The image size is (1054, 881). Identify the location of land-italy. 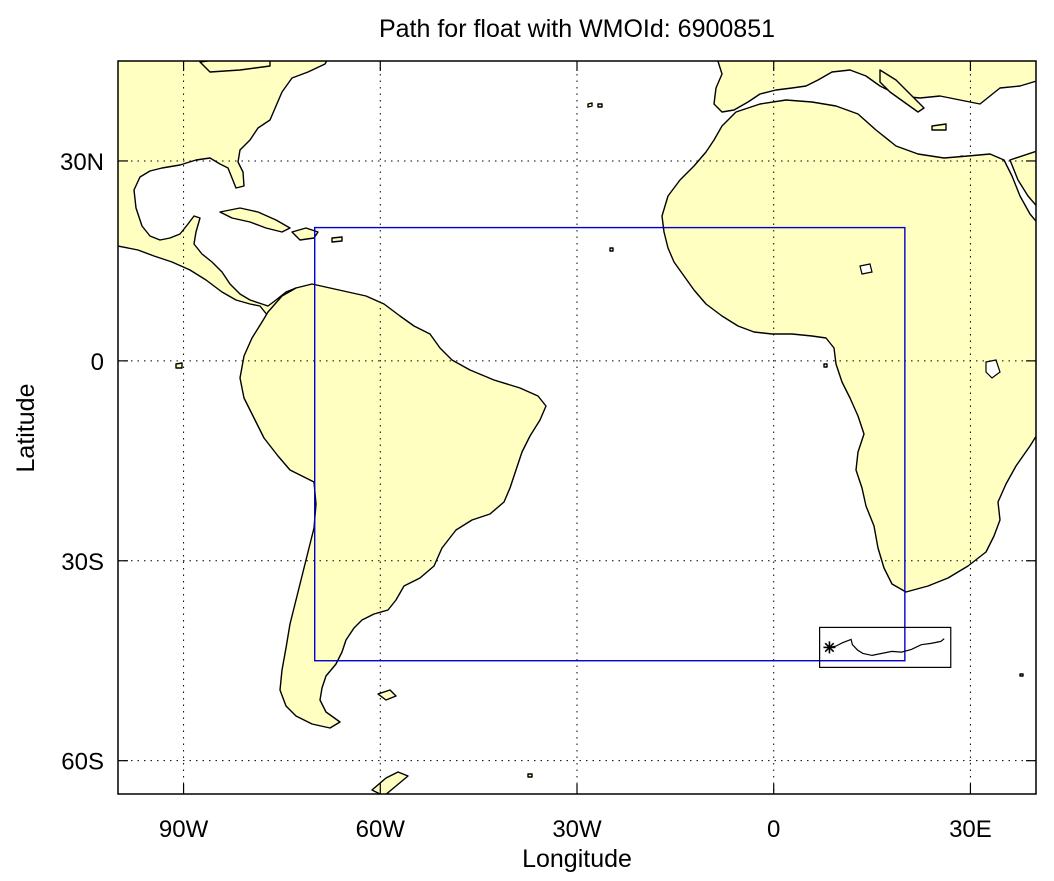
(902, 91).